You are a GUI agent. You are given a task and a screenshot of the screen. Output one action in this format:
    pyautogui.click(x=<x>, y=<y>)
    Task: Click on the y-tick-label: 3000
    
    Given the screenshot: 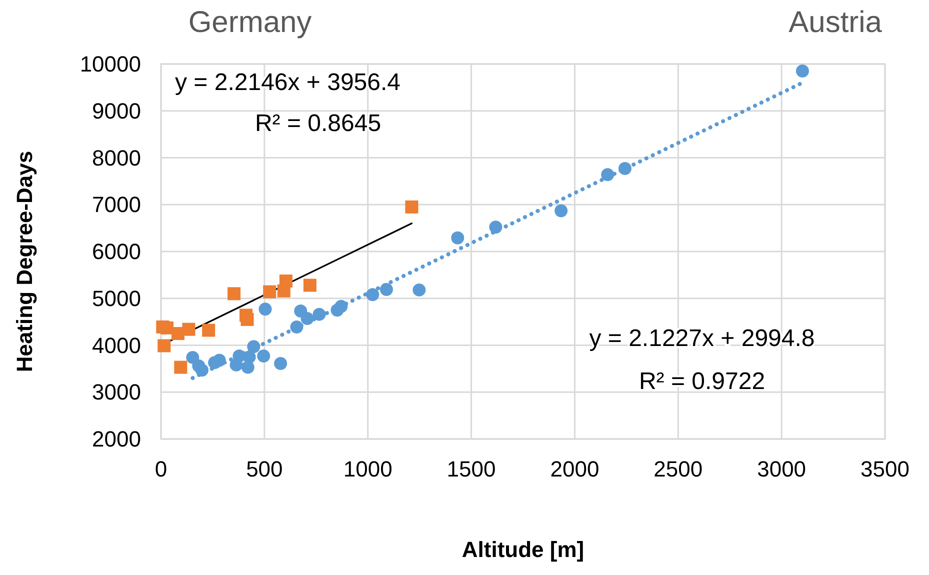 What is the action you would take?
    pyautogui.click(x=116, y=392)
    